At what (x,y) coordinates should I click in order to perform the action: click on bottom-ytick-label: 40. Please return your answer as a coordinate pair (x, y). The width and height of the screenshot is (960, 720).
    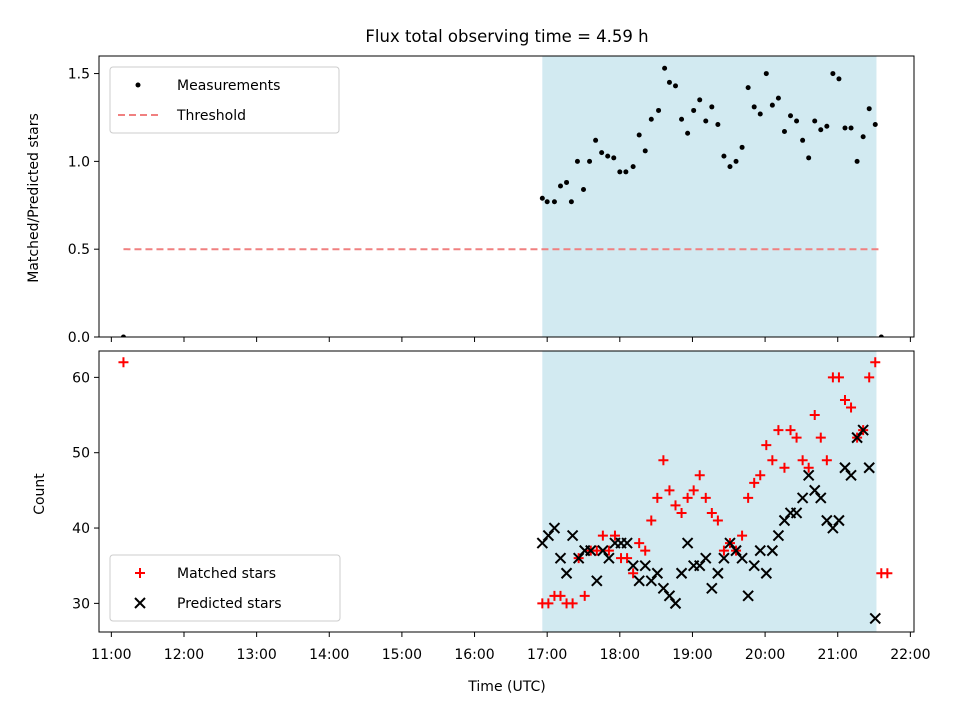
    Looking at the image, I should click on (81, 529).